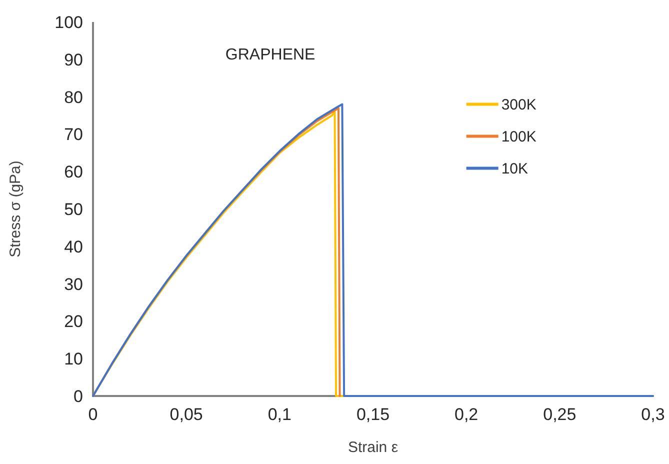  What do you see at coordinates (73, 284) in the screenshot?
I see `y-tick-label: 30` at bounding box center [73, 284].